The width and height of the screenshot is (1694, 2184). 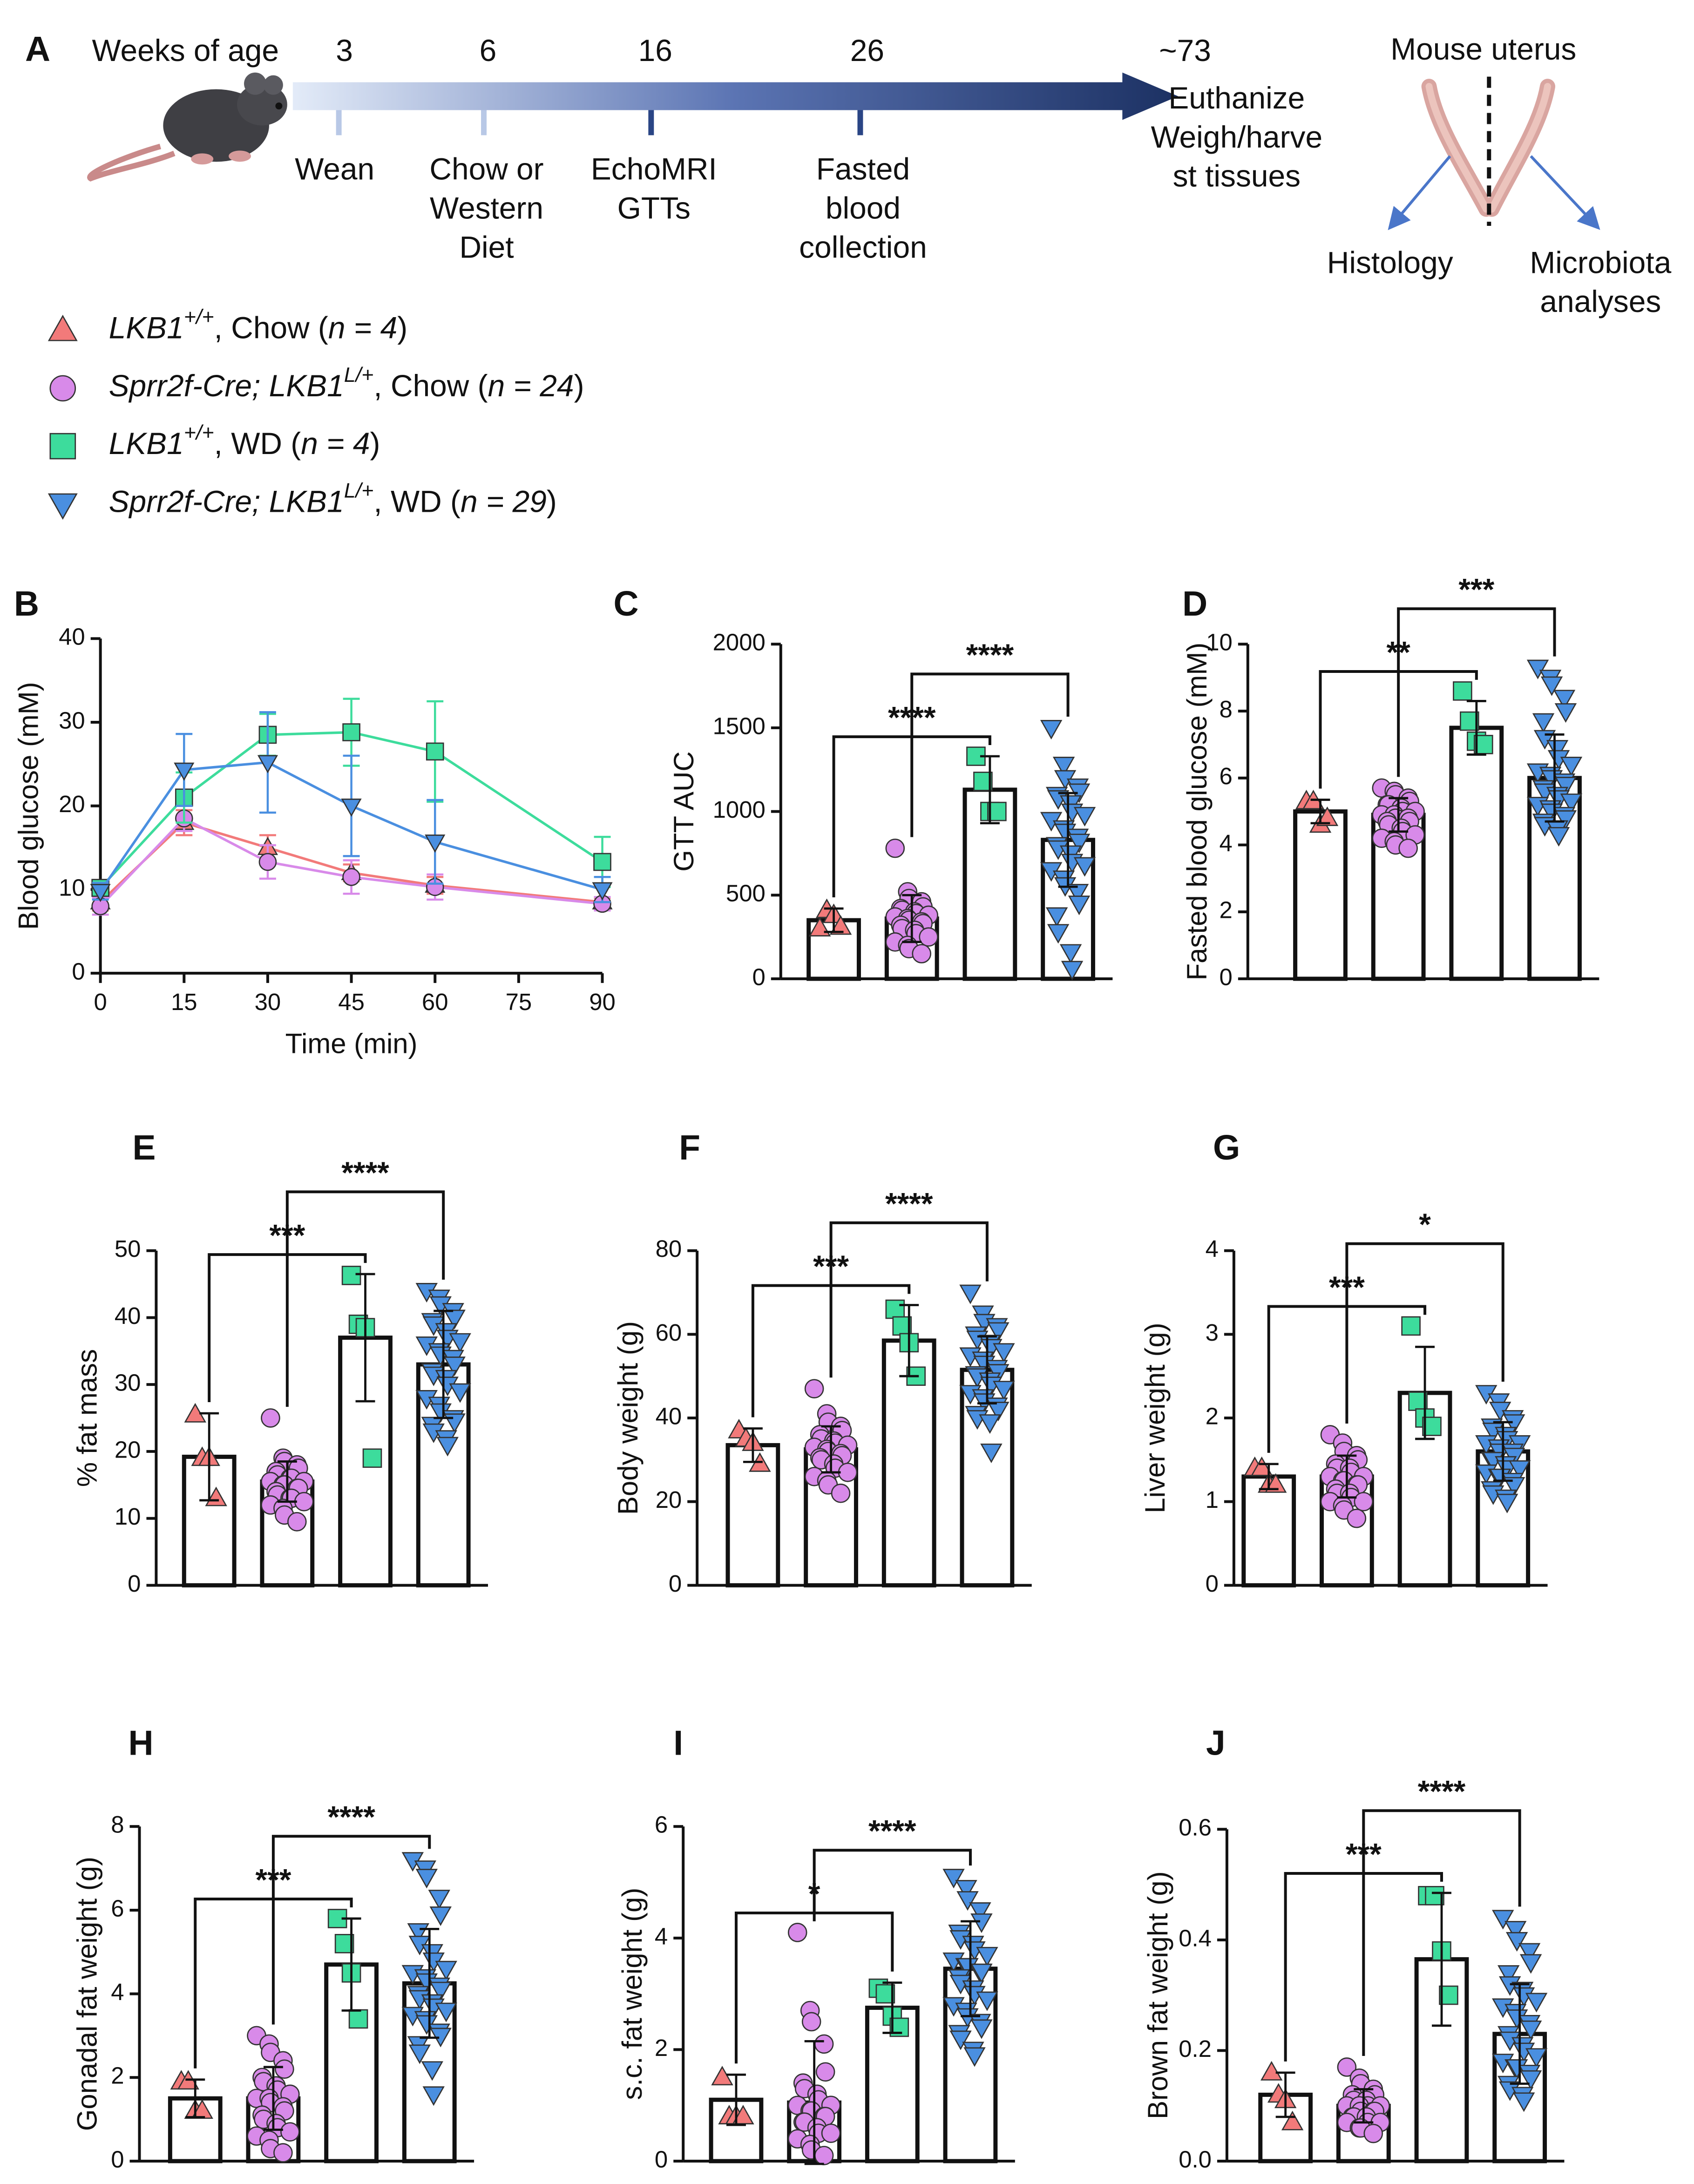 I want to click on panel-letter: J, so click(x=1216, y=1742).